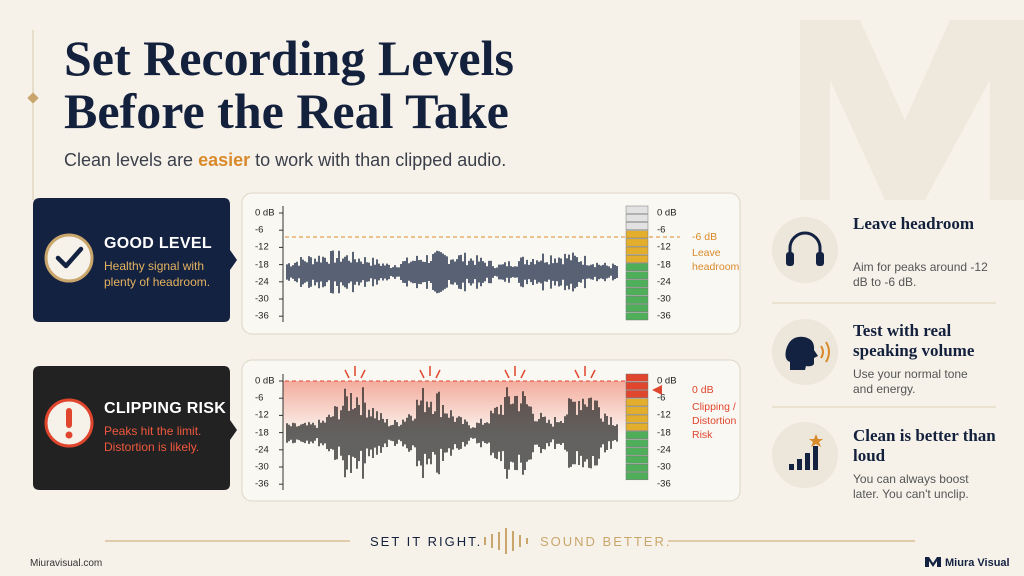 The image size is (1024, 576). I want to click on subtitle-emphasis: easier, so click(224, 160).